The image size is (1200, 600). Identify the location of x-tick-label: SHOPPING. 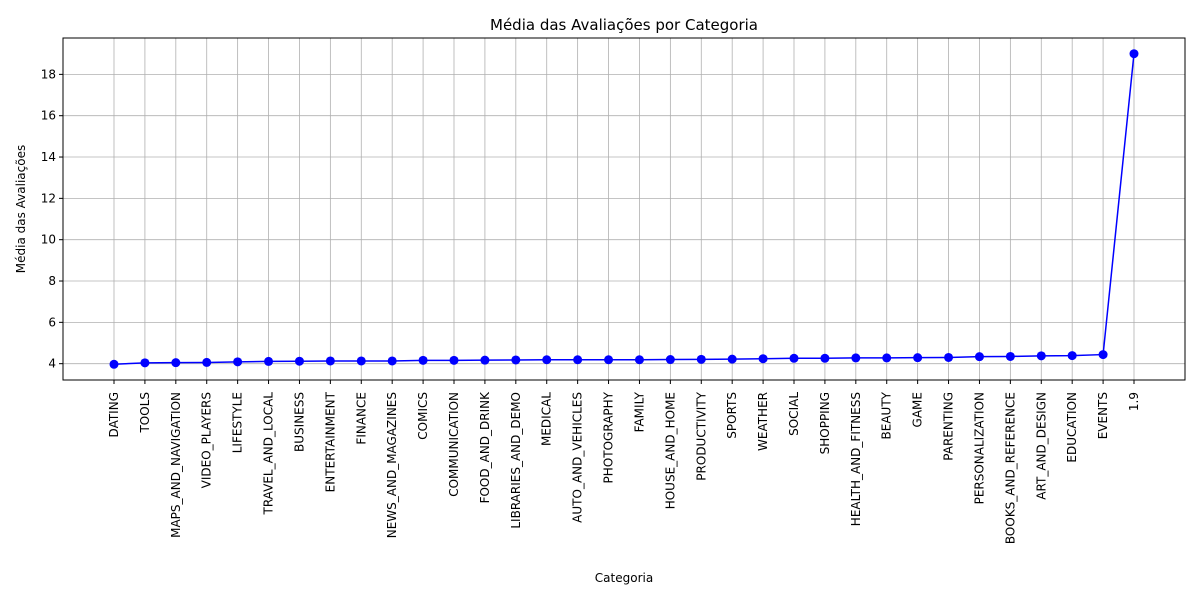
(825, 423).